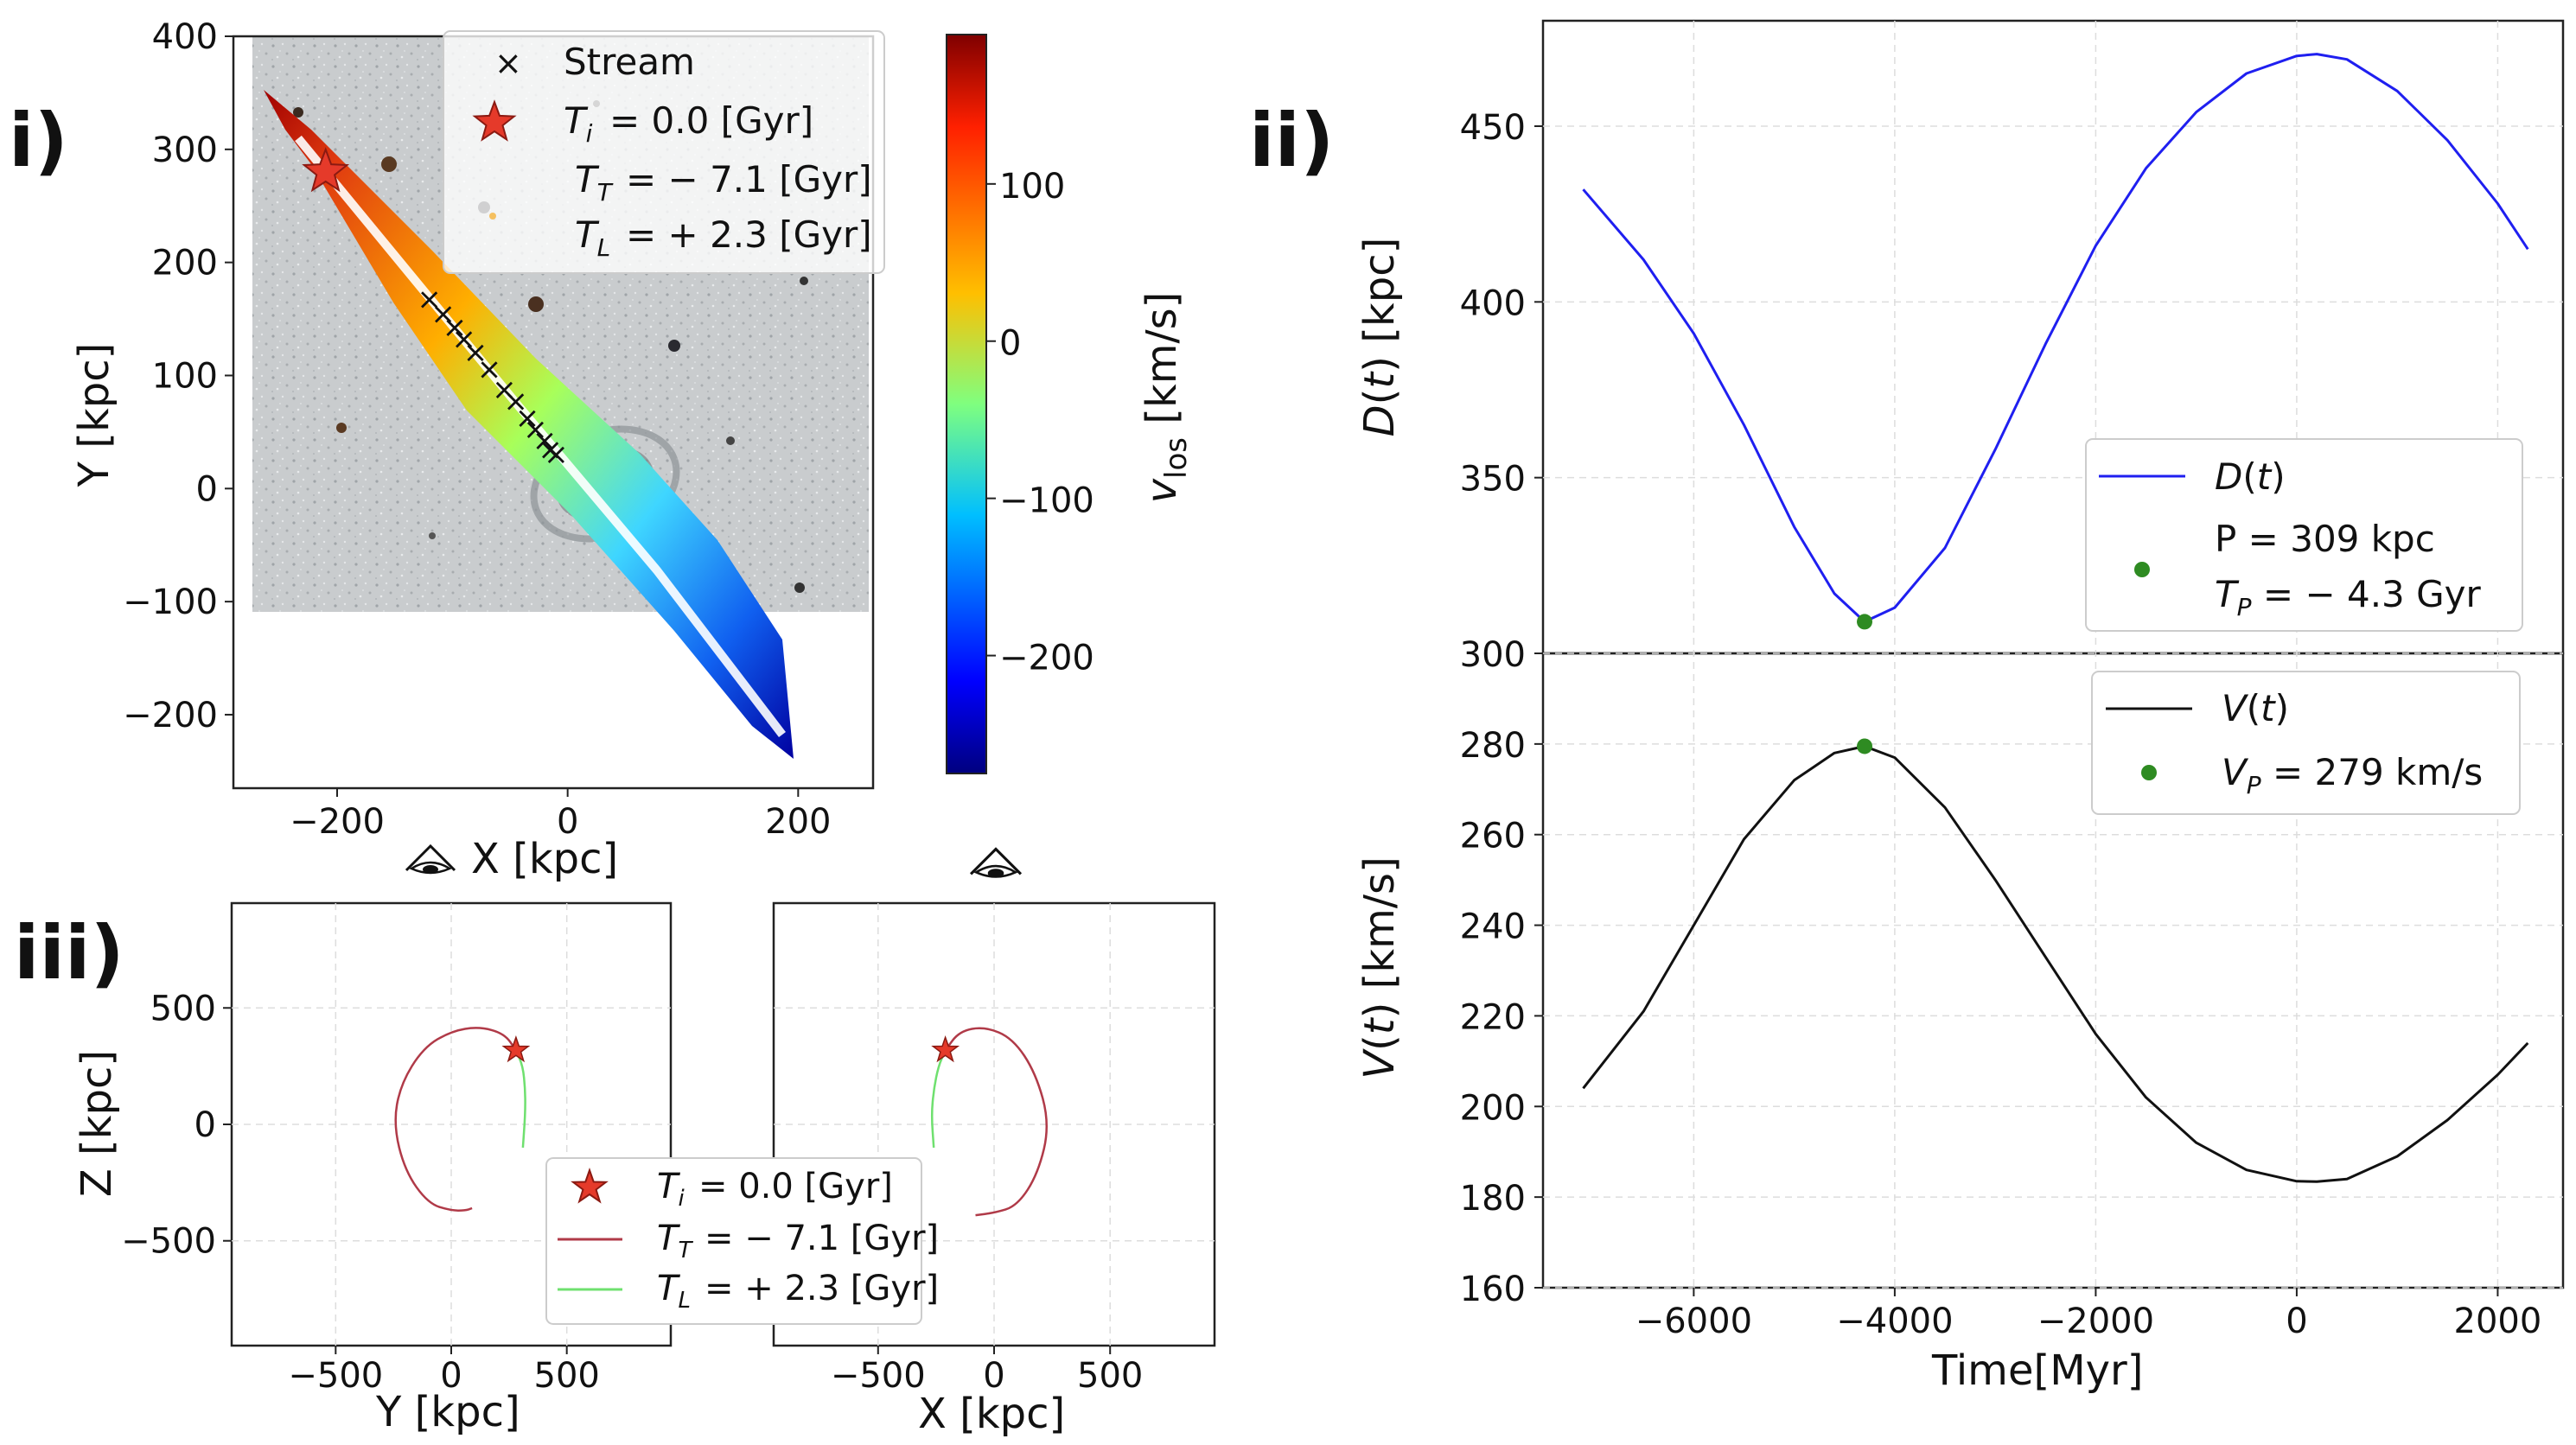 The image size is (2576, 1445). I want to click on panel-label-ii: ii), so click(1291, 141).